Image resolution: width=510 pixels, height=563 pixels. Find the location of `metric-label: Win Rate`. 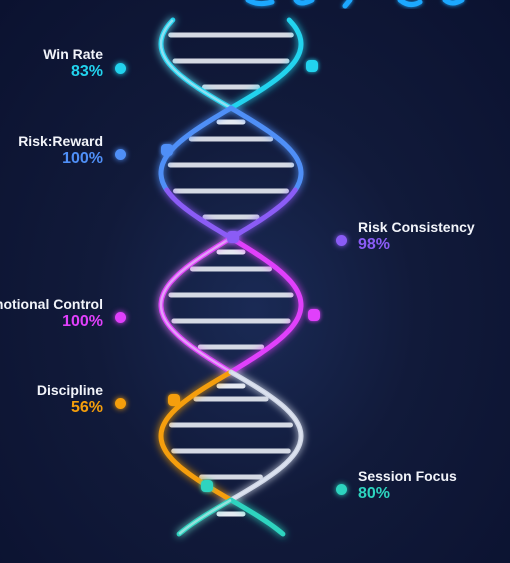

metric-label: Win Rate is located at coordinates (73, 54).